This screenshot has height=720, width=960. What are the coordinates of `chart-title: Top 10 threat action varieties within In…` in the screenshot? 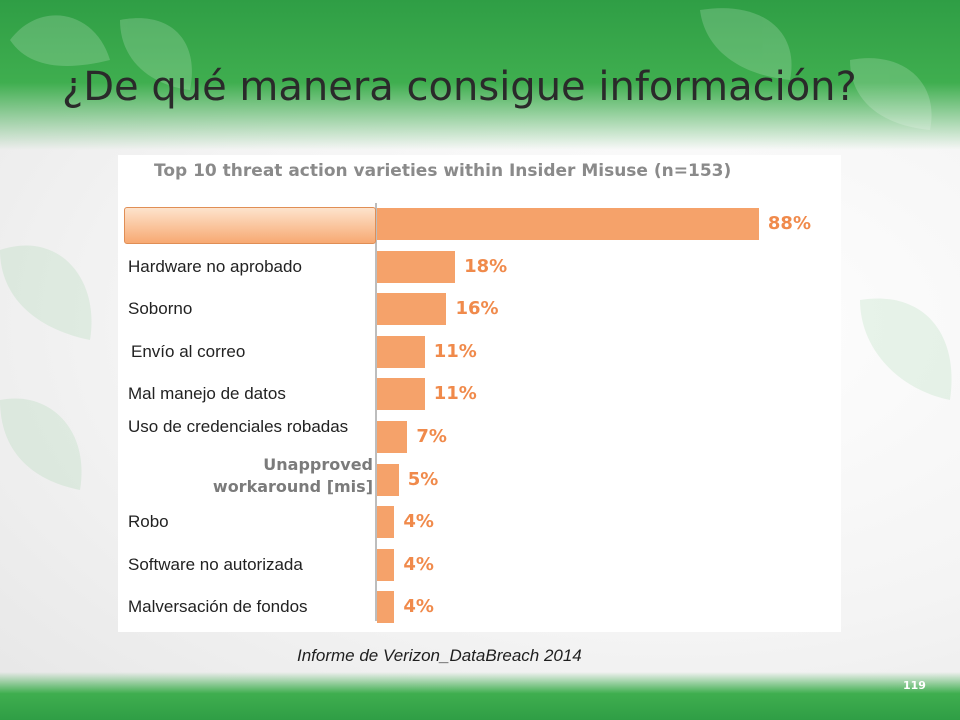 It's located at (443, 171).